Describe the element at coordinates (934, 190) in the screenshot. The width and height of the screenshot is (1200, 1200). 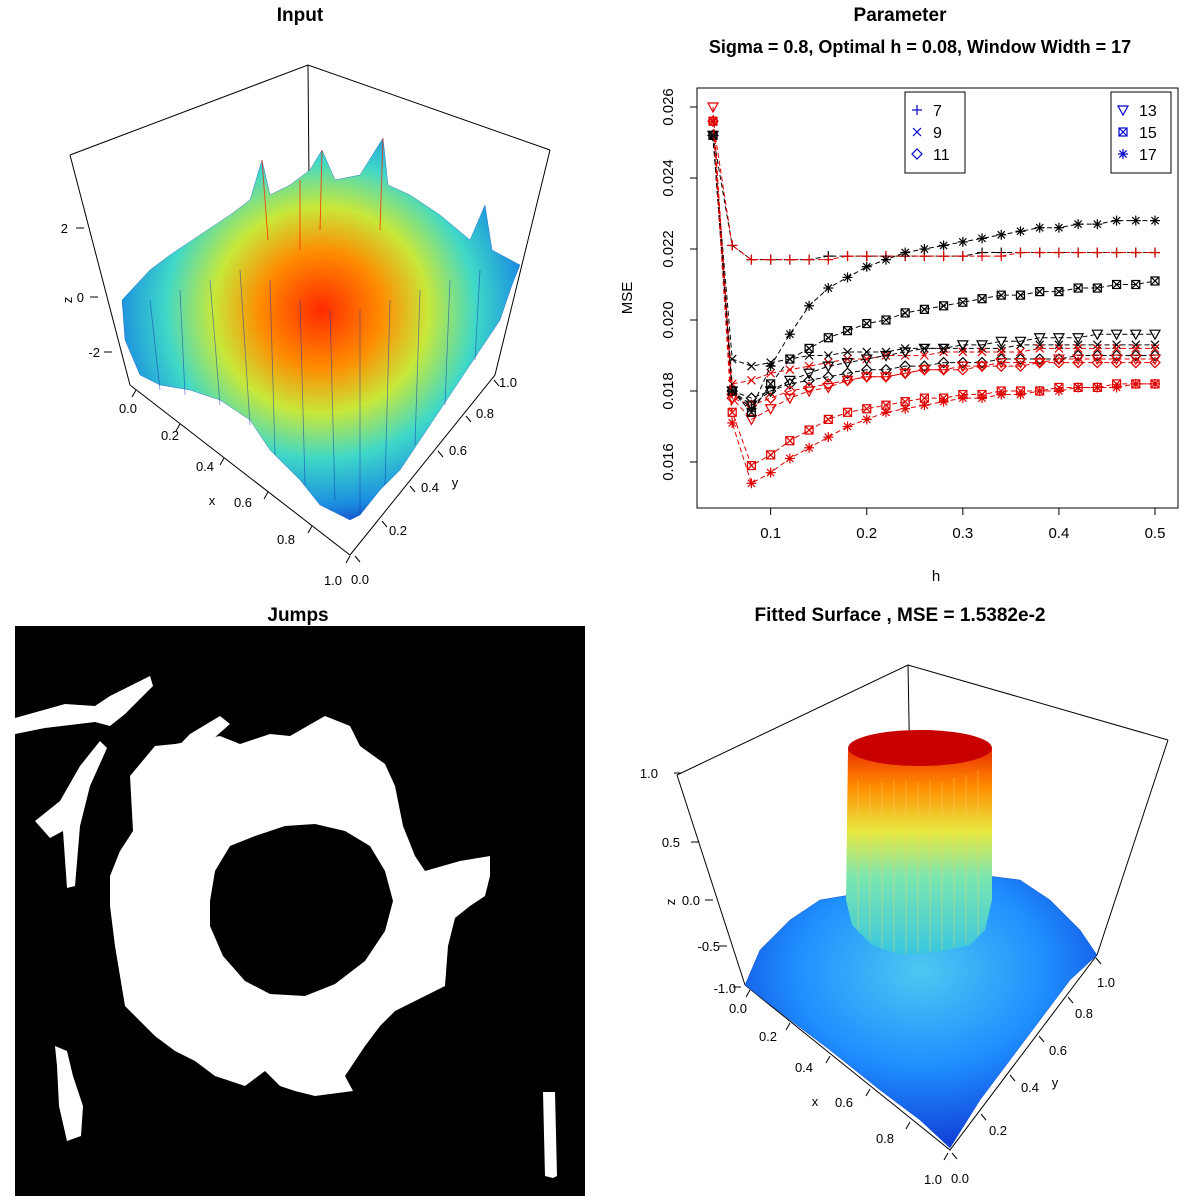
I see `series-7-red` at that location.